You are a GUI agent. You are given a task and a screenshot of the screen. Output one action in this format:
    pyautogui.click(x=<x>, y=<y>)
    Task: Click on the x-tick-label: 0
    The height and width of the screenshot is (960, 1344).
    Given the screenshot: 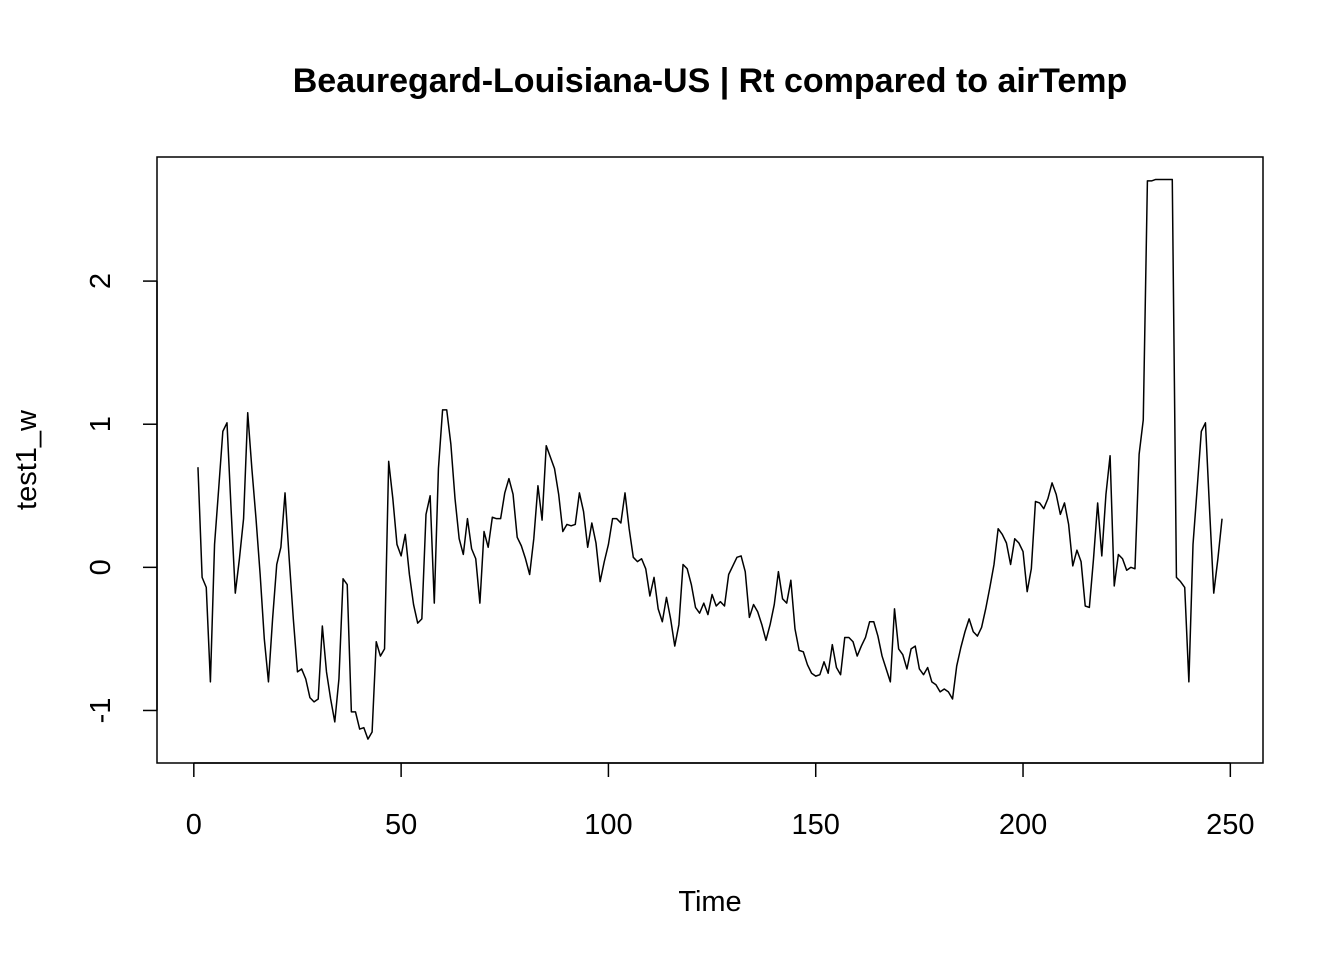 What is the action you would take?
    pyautogui.click(x=194, y=825)
    